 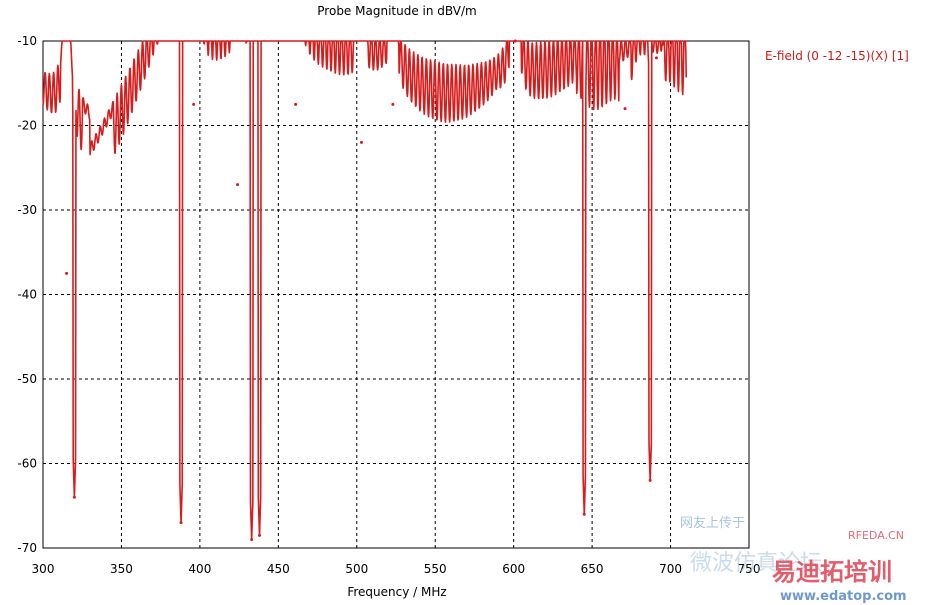 I want to click on legend-entry: E-field (0 -12 -15)(X) [1], so click(x=837, y=56).